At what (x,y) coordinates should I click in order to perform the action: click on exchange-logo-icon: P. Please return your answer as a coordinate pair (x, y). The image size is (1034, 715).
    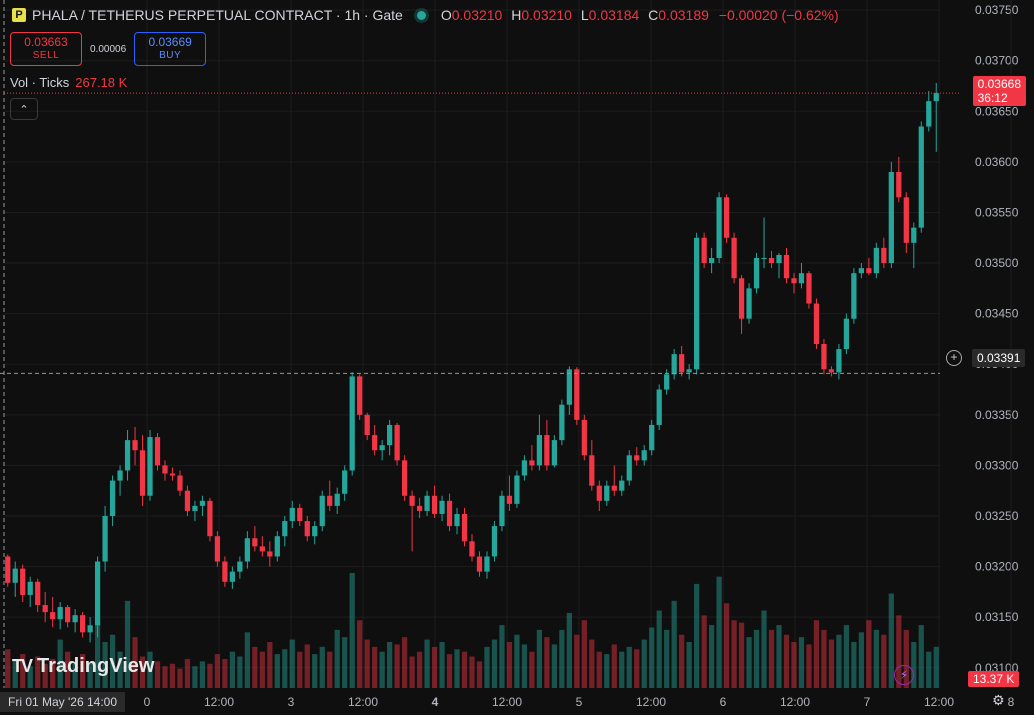
    Looking at the image, I should click on (19, 15).